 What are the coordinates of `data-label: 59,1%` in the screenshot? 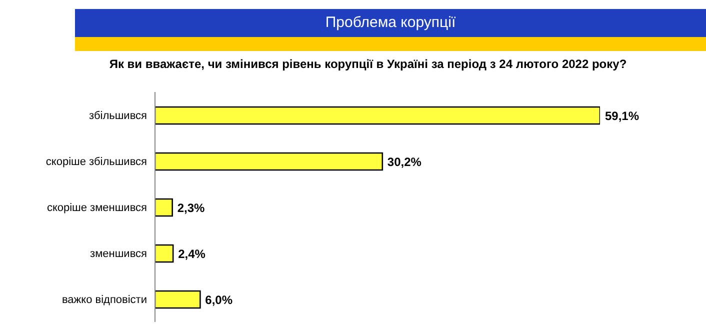 It's located at (622, 115).